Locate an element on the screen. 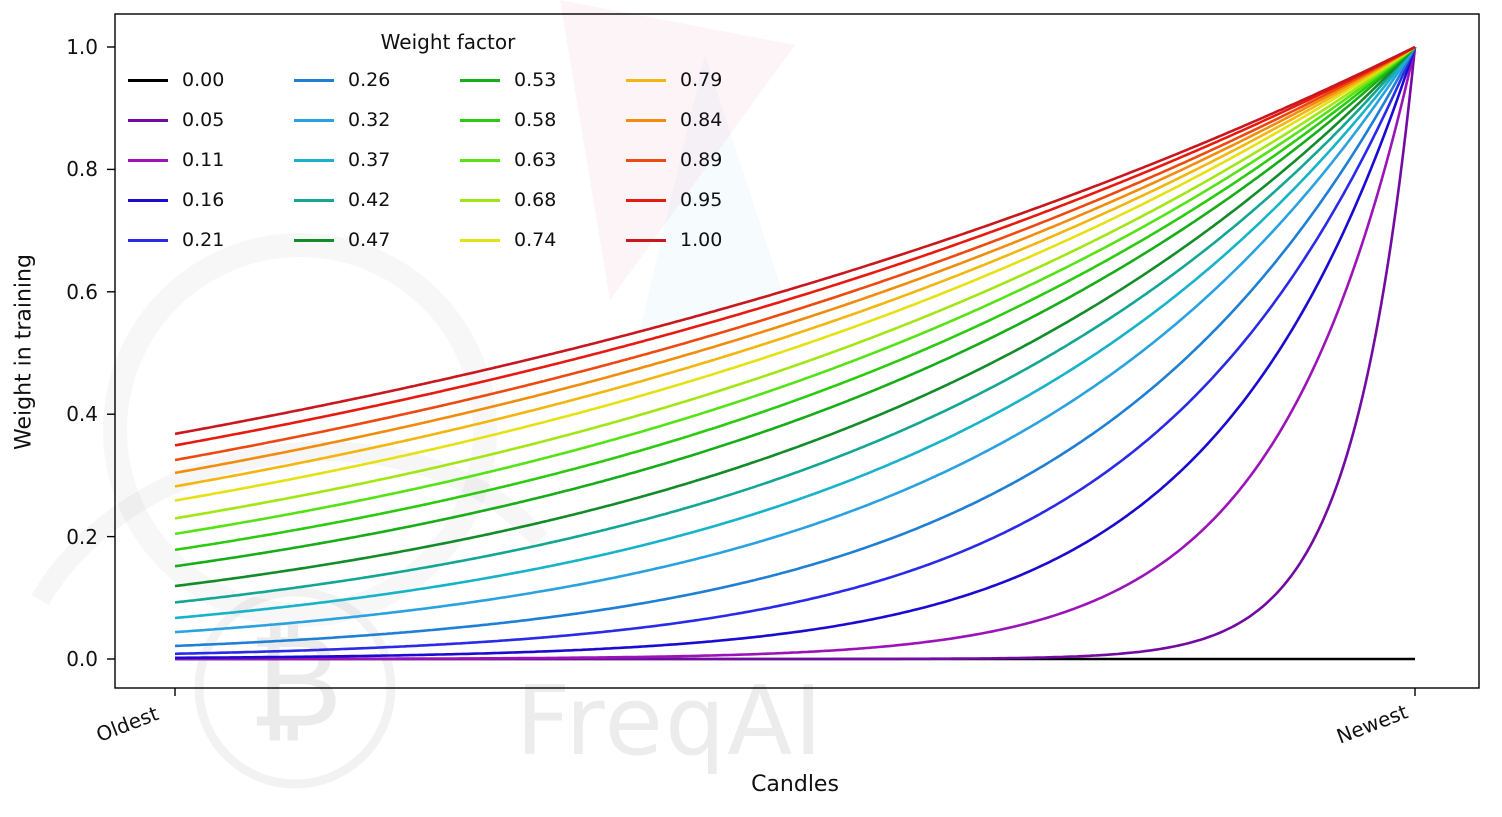  legend-label: 0.63 is located at coordinates (535, 160).